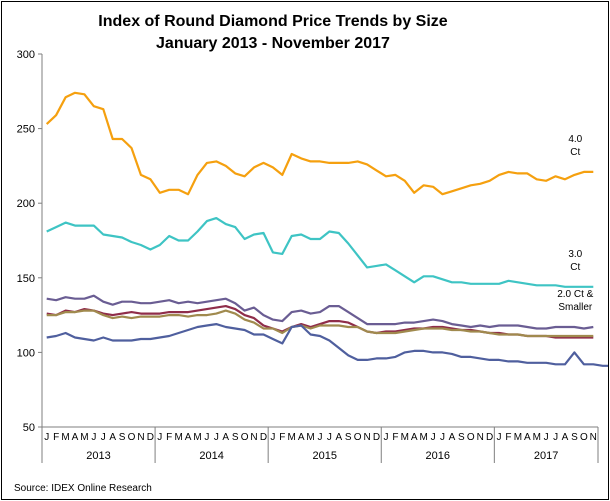 The width and height of the screenshot is (610, 501). Describe the element at coordinates (438, 456) in the screenshot. I see `year-label: 2016` at that location.